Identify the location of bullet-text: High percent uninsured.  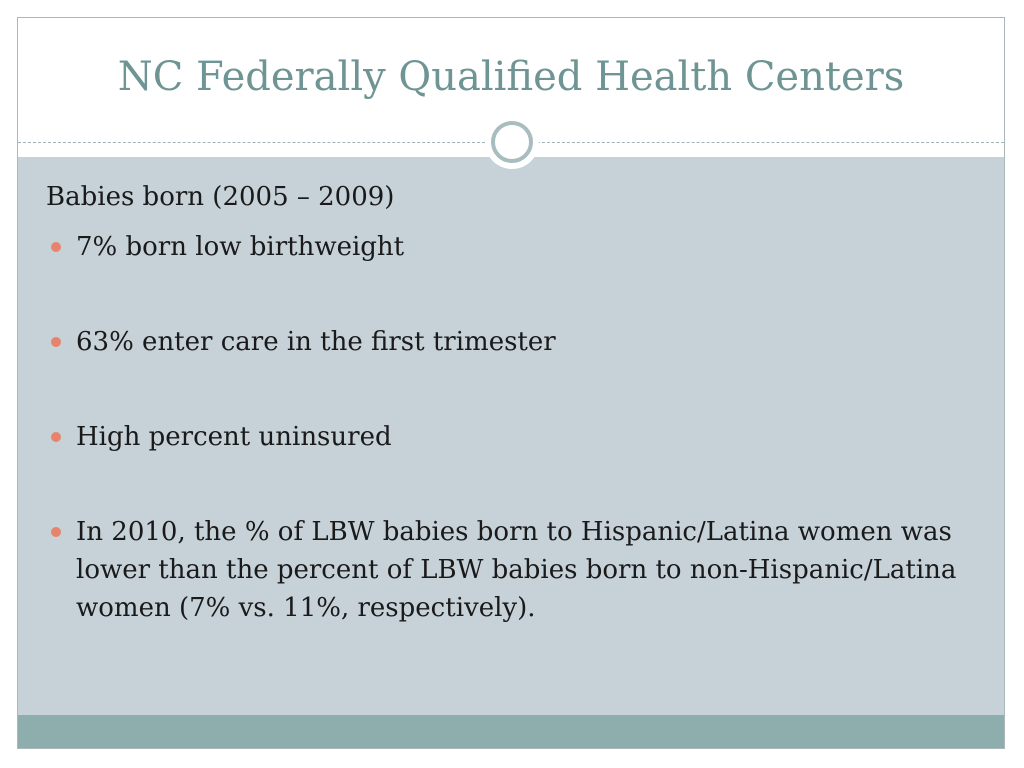
(234, 437).